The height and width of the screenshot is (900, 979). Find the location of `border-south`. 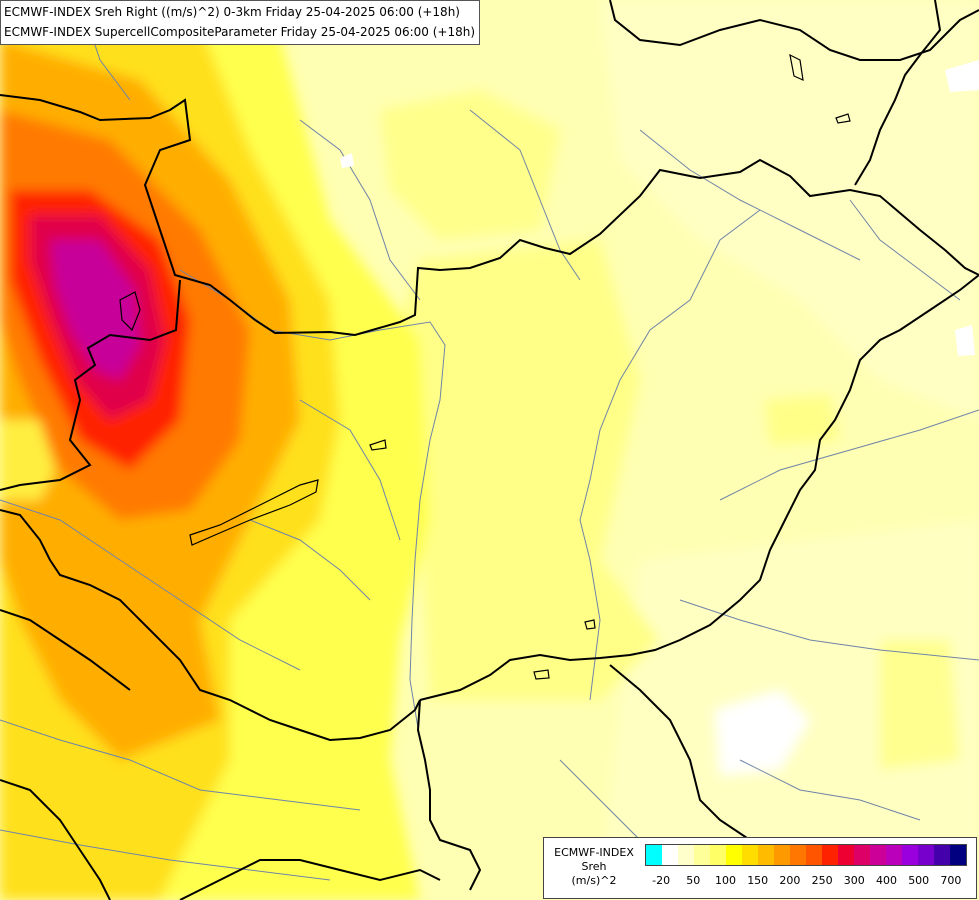

border-south is located at coordinates (449, 795).